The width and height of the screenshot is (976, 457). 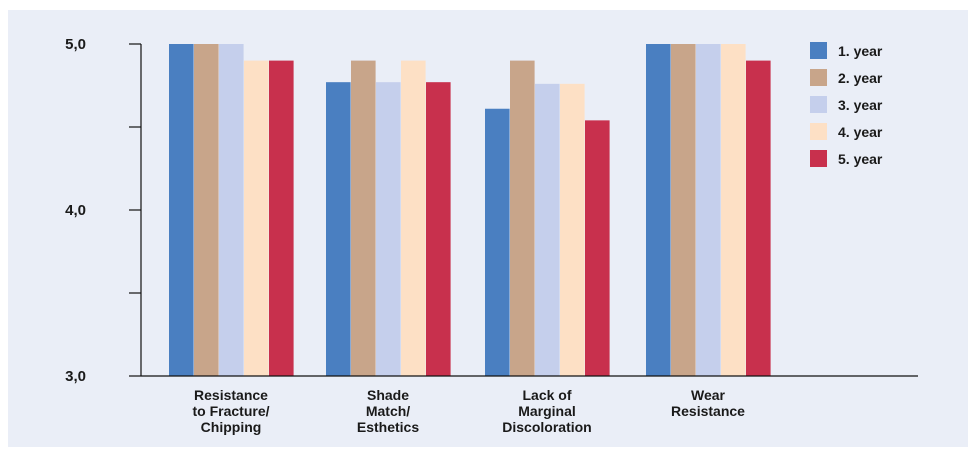 I want to click on legend-label: 1. year, so click(x=860, y=51).